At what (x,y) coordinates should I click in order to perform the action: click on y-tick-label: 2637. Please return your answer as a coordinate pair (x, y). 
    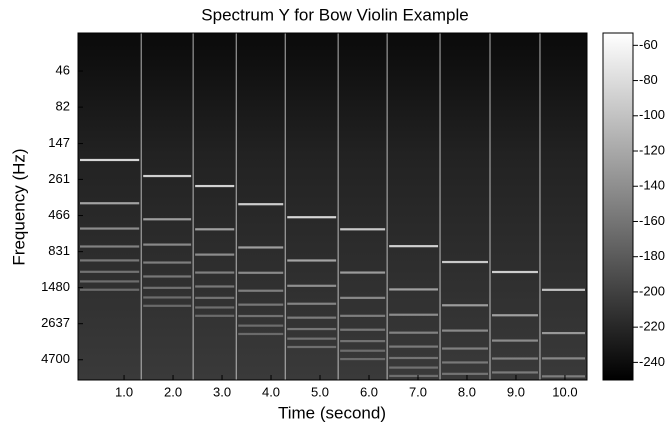
    Looking at the image, I should click on (55, 322).